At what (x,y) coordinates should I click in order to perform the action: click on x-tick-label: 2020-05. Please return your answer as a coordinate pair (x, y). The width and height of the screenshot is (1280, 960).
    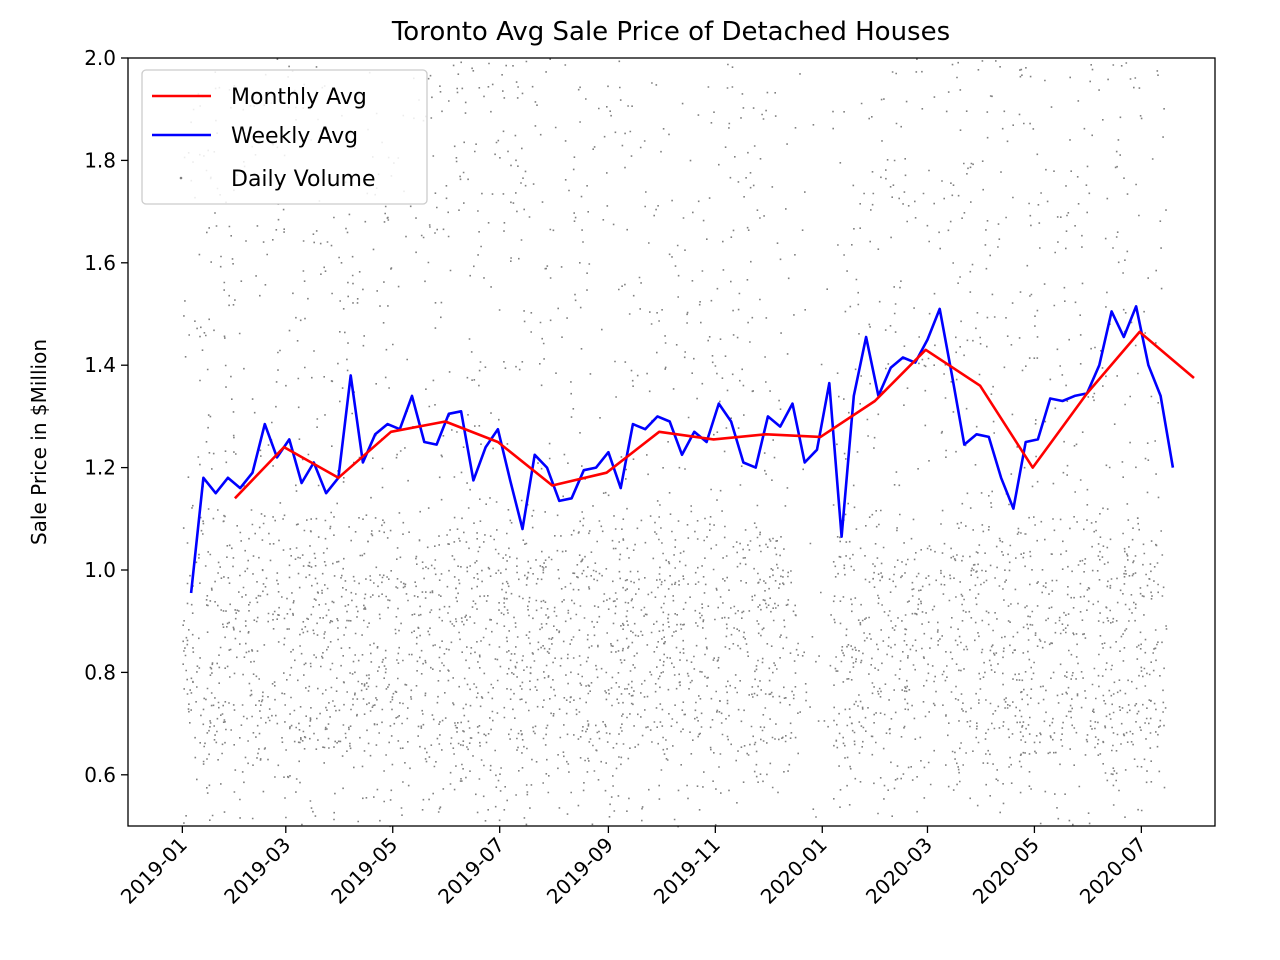
    Looking at the image, I should click on (1006, 871).